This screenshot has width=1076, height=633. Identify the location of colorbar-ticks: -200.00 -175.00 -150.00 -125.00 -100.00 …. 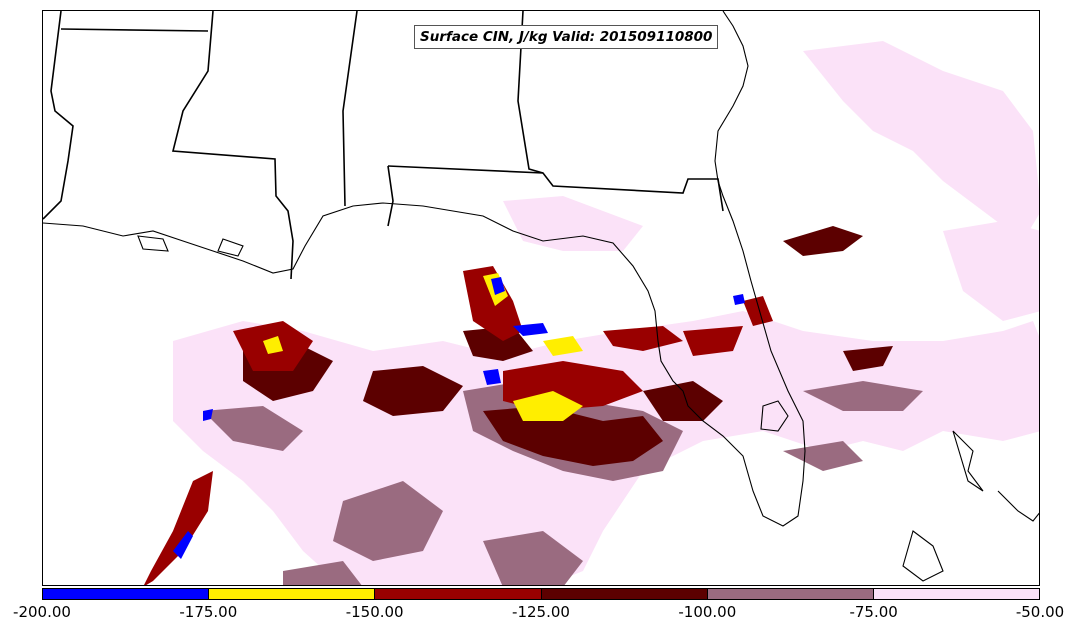
(538, 614).